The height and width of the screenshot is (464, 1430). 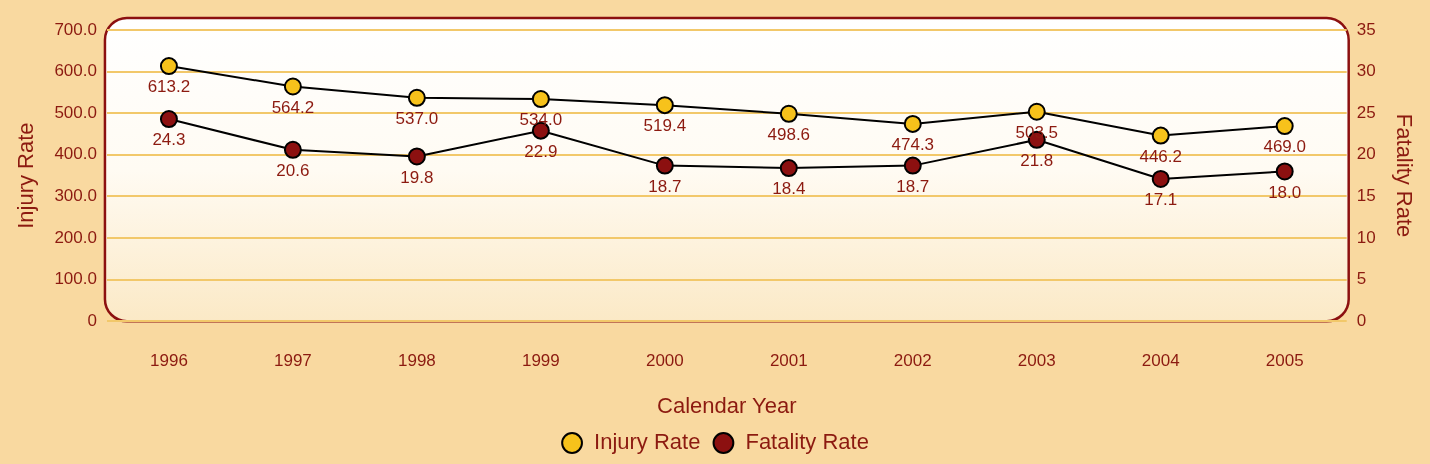 What do you see at coordinates (540, 361) in the screenshot?
I see `x-tick-label: 1999` at bounding box center [540, 361].